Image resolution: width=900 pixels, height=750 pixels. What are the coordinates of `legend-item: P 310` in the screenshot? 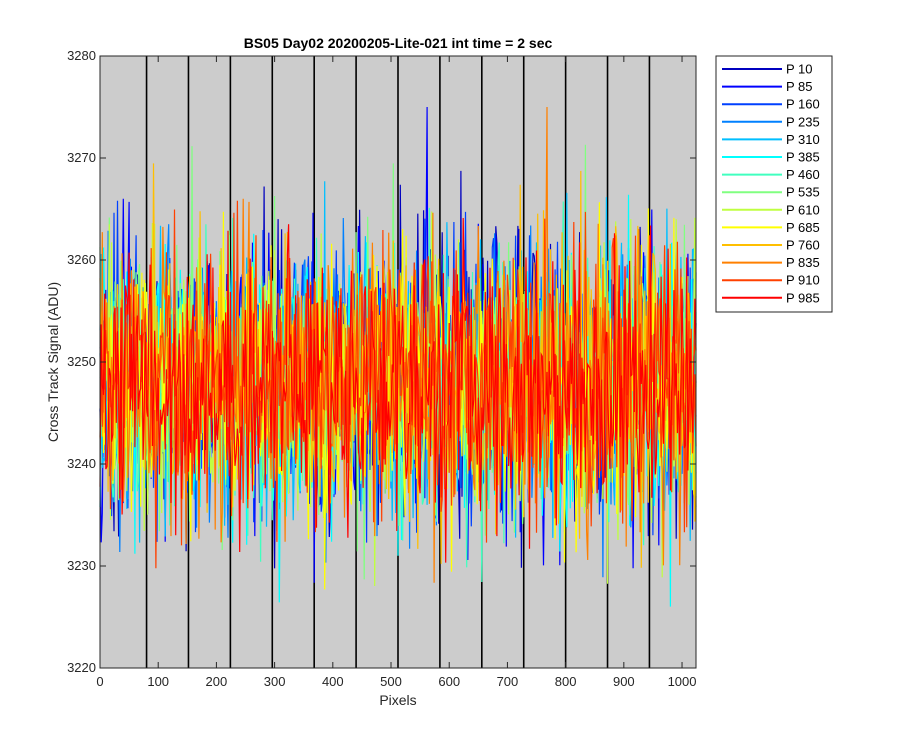 It's located at (771, 139).